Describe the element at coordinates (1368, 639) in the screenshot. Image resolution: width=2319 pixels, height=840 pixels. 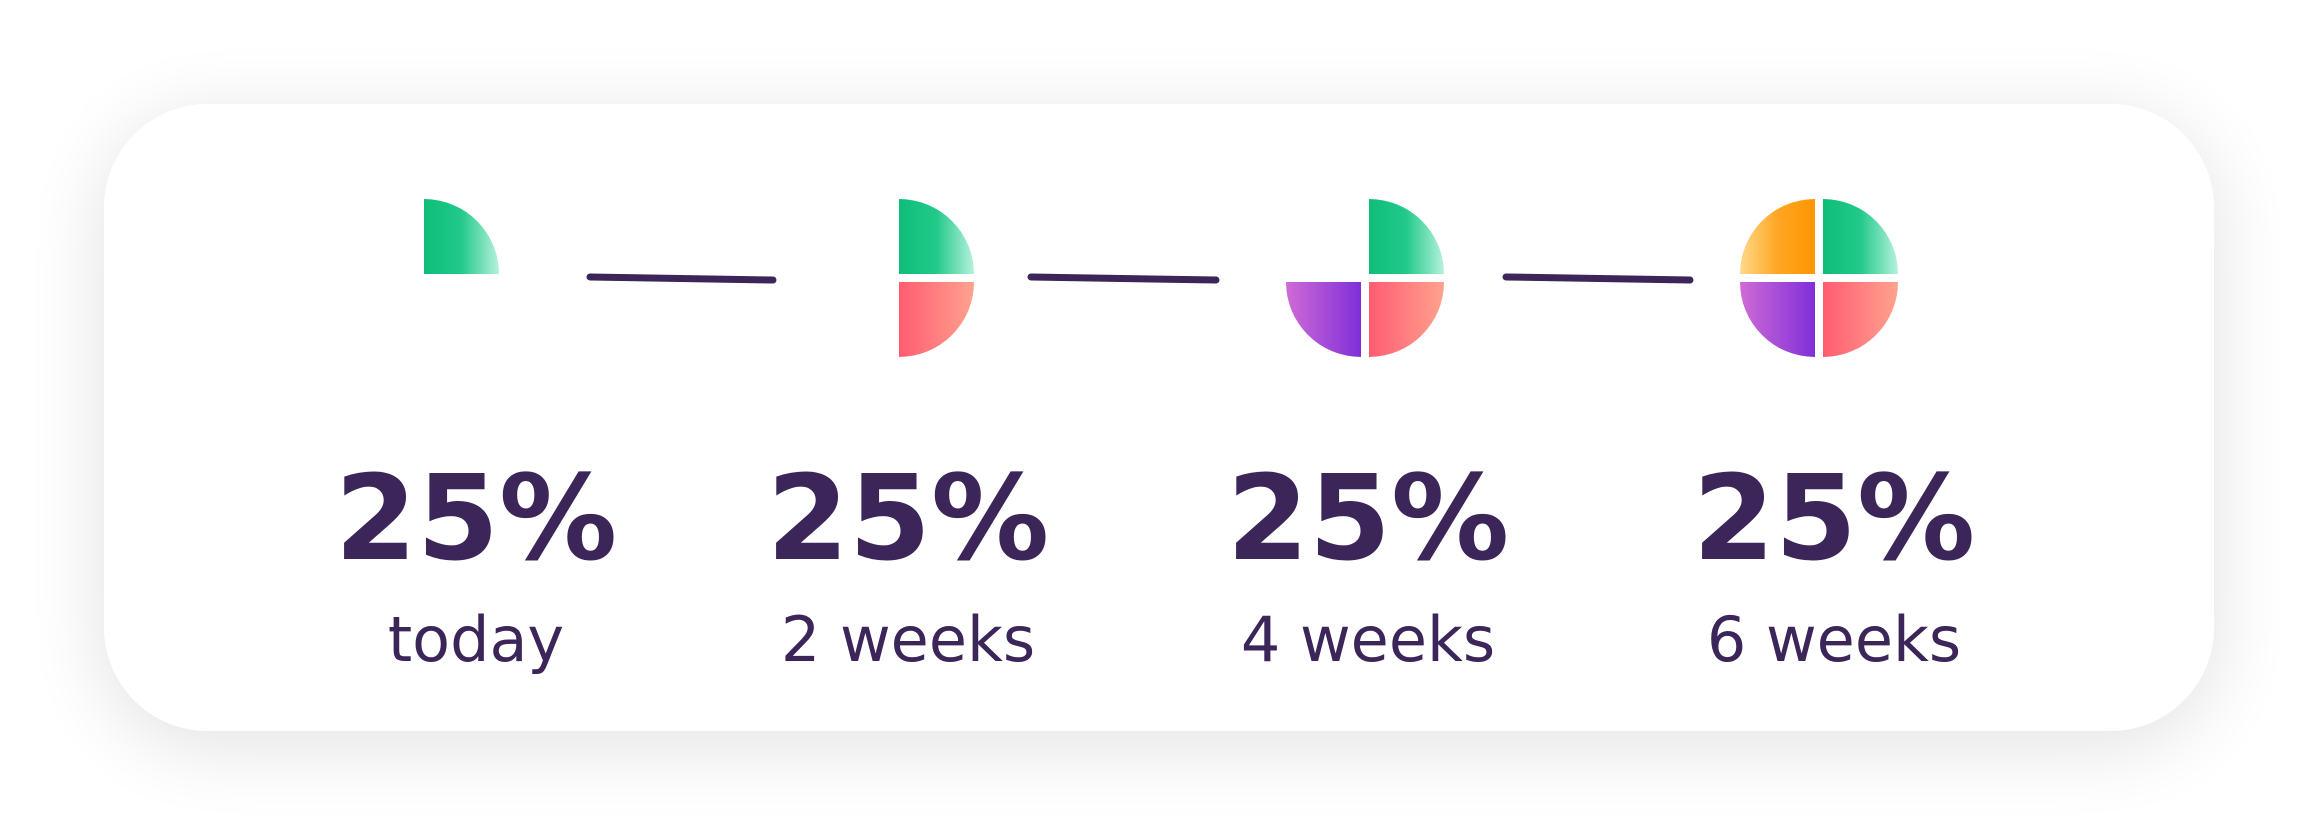
I see `step-label: 4 weeks` at that location.